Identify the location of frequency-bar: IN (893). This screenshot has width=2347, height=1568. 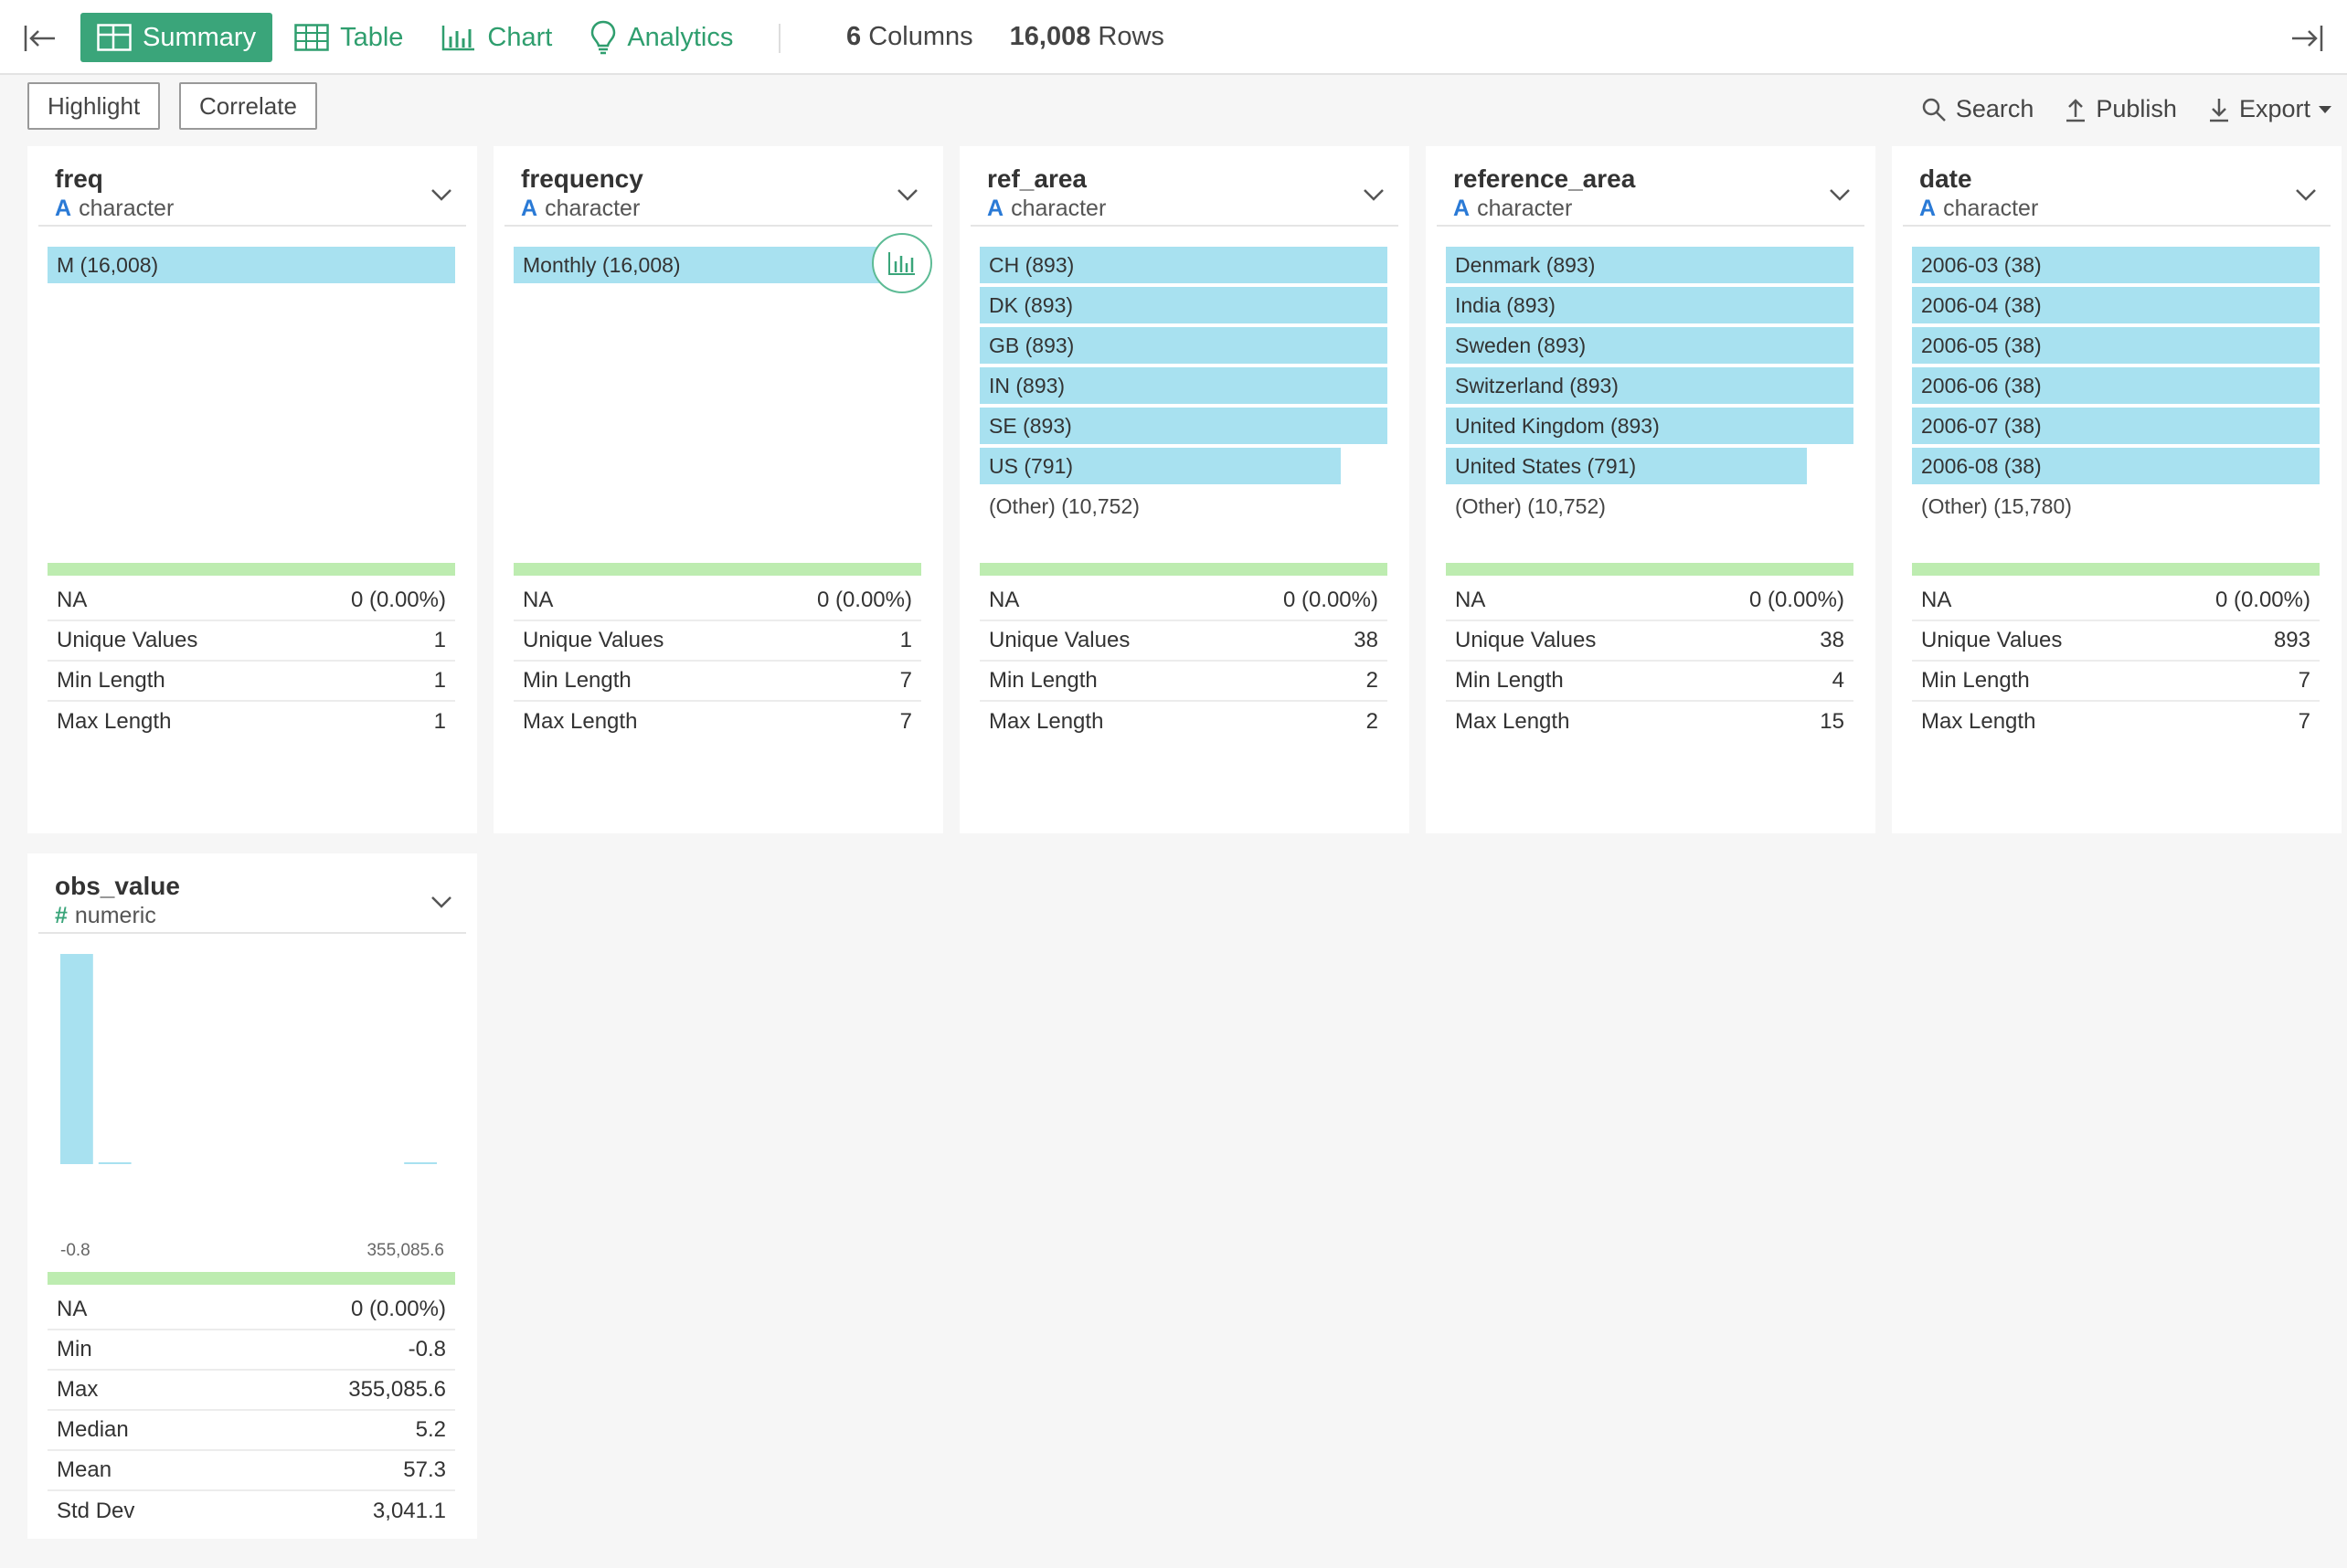
(1183, 385).